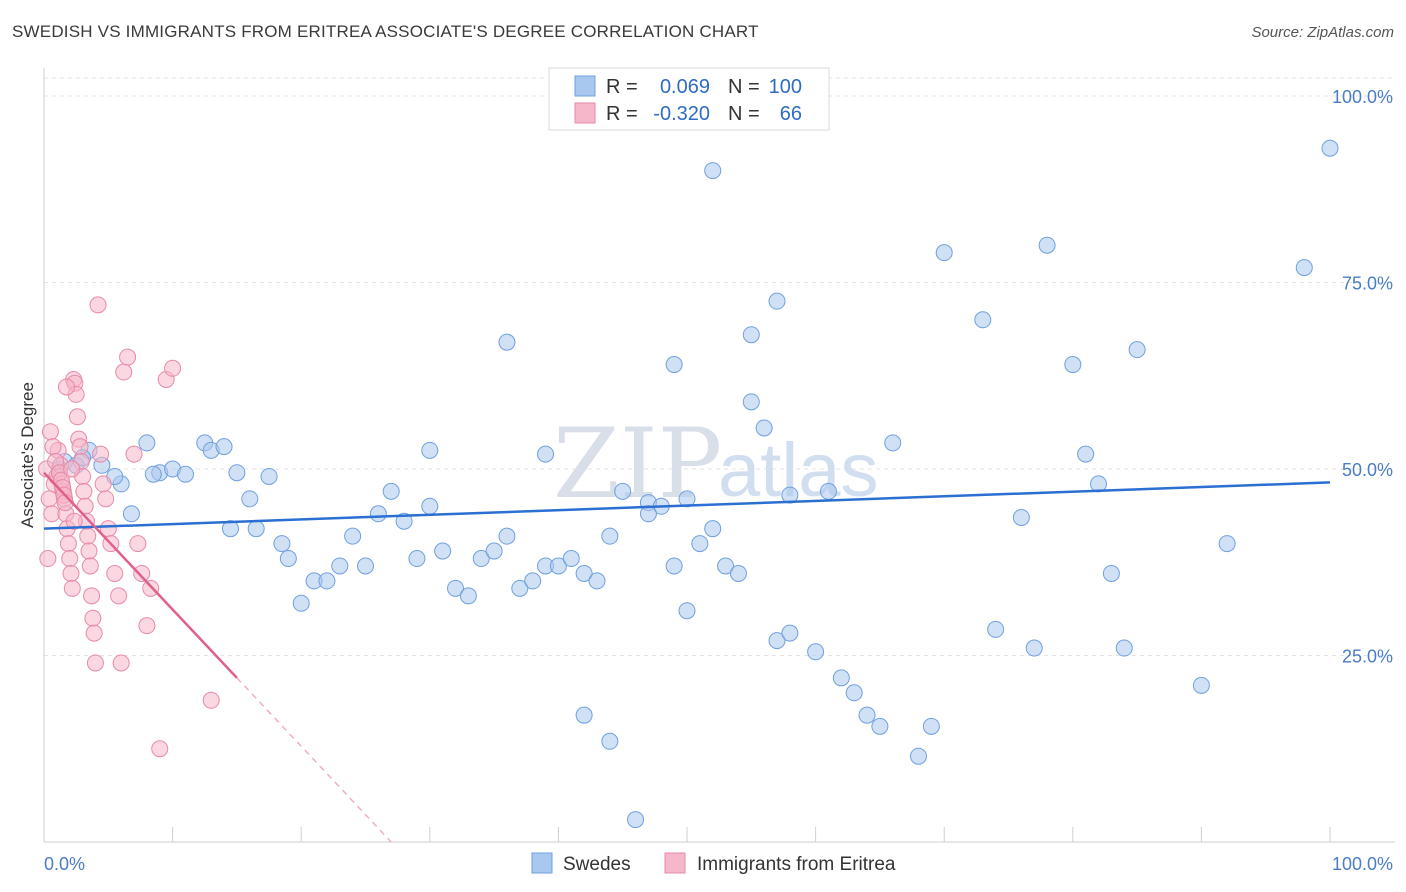 The image size is (1406, 892). What do you see at coordinates (597, 864) in the screenshot?
I see `bottom-legend-label-swedes: Swedes` at bounding box center [597, 864].